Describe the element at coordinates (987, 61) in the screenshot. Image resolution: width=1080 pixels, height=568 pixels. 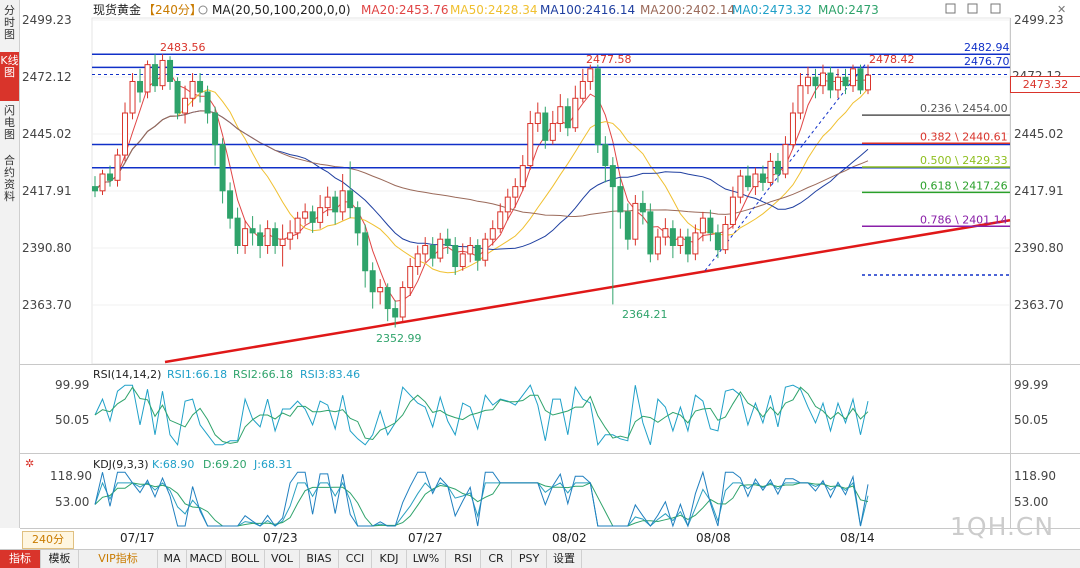
I see `resistance-label: 2476.70` at that location.